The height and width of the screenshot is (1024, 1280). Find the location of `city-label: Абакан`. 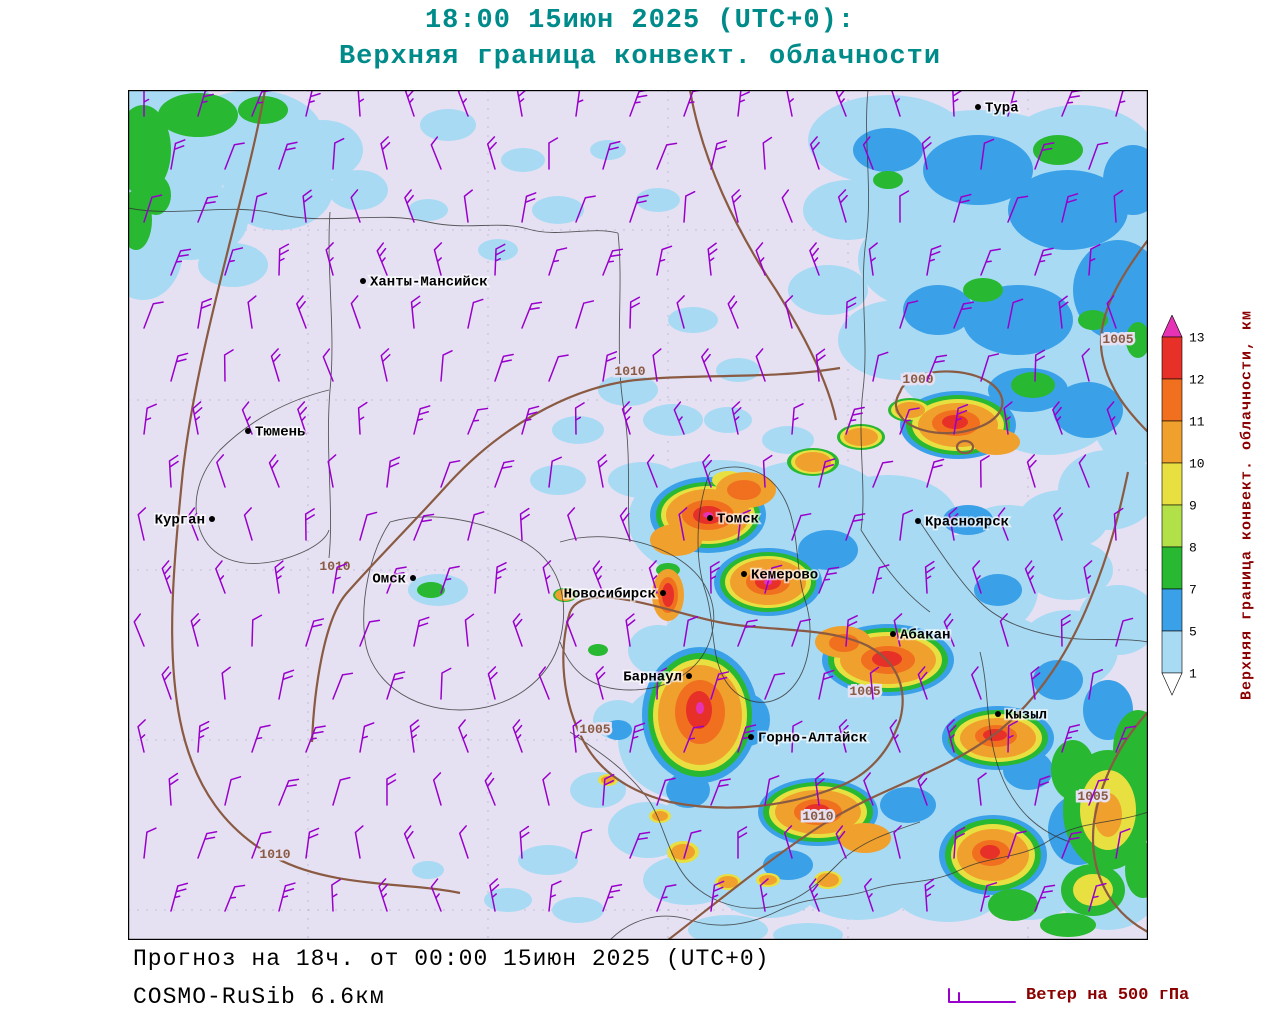

city-label: Абакан is located at coordinates (925, 636).